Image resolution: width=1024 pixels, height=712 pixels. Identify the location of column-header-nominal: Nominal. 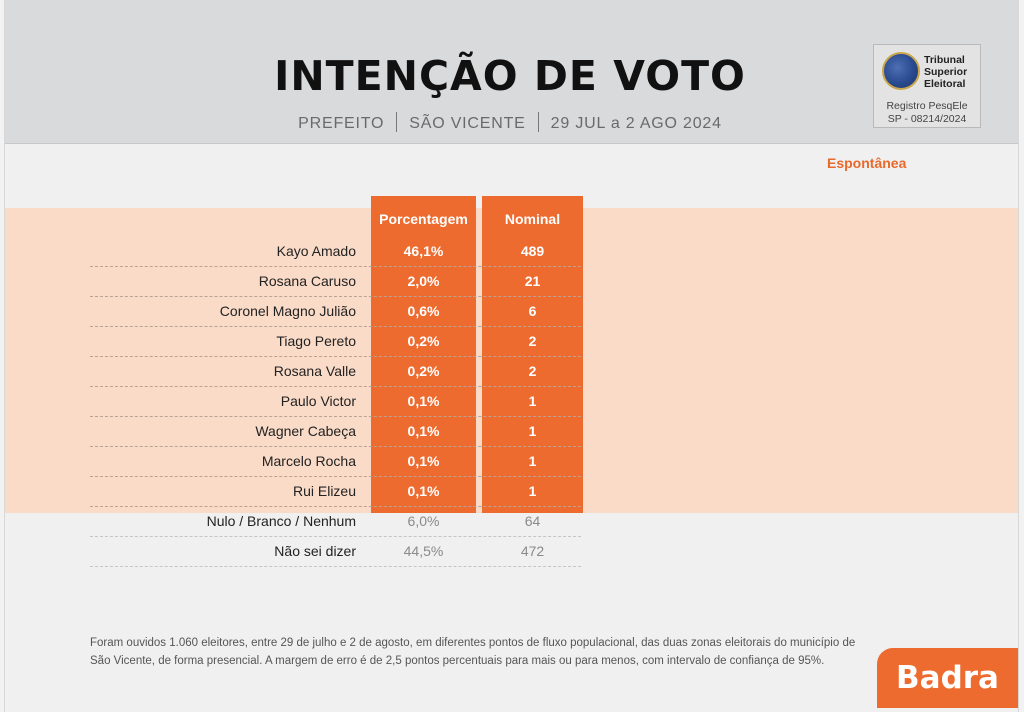
(532, 219).